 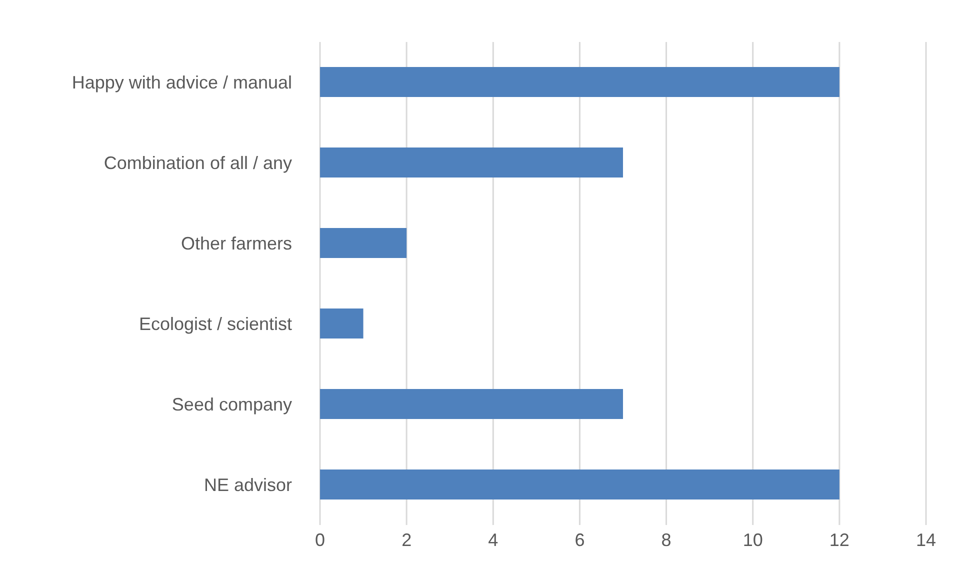 I want to click on y-tick-label: Seed company, so click(x=232, y=404).